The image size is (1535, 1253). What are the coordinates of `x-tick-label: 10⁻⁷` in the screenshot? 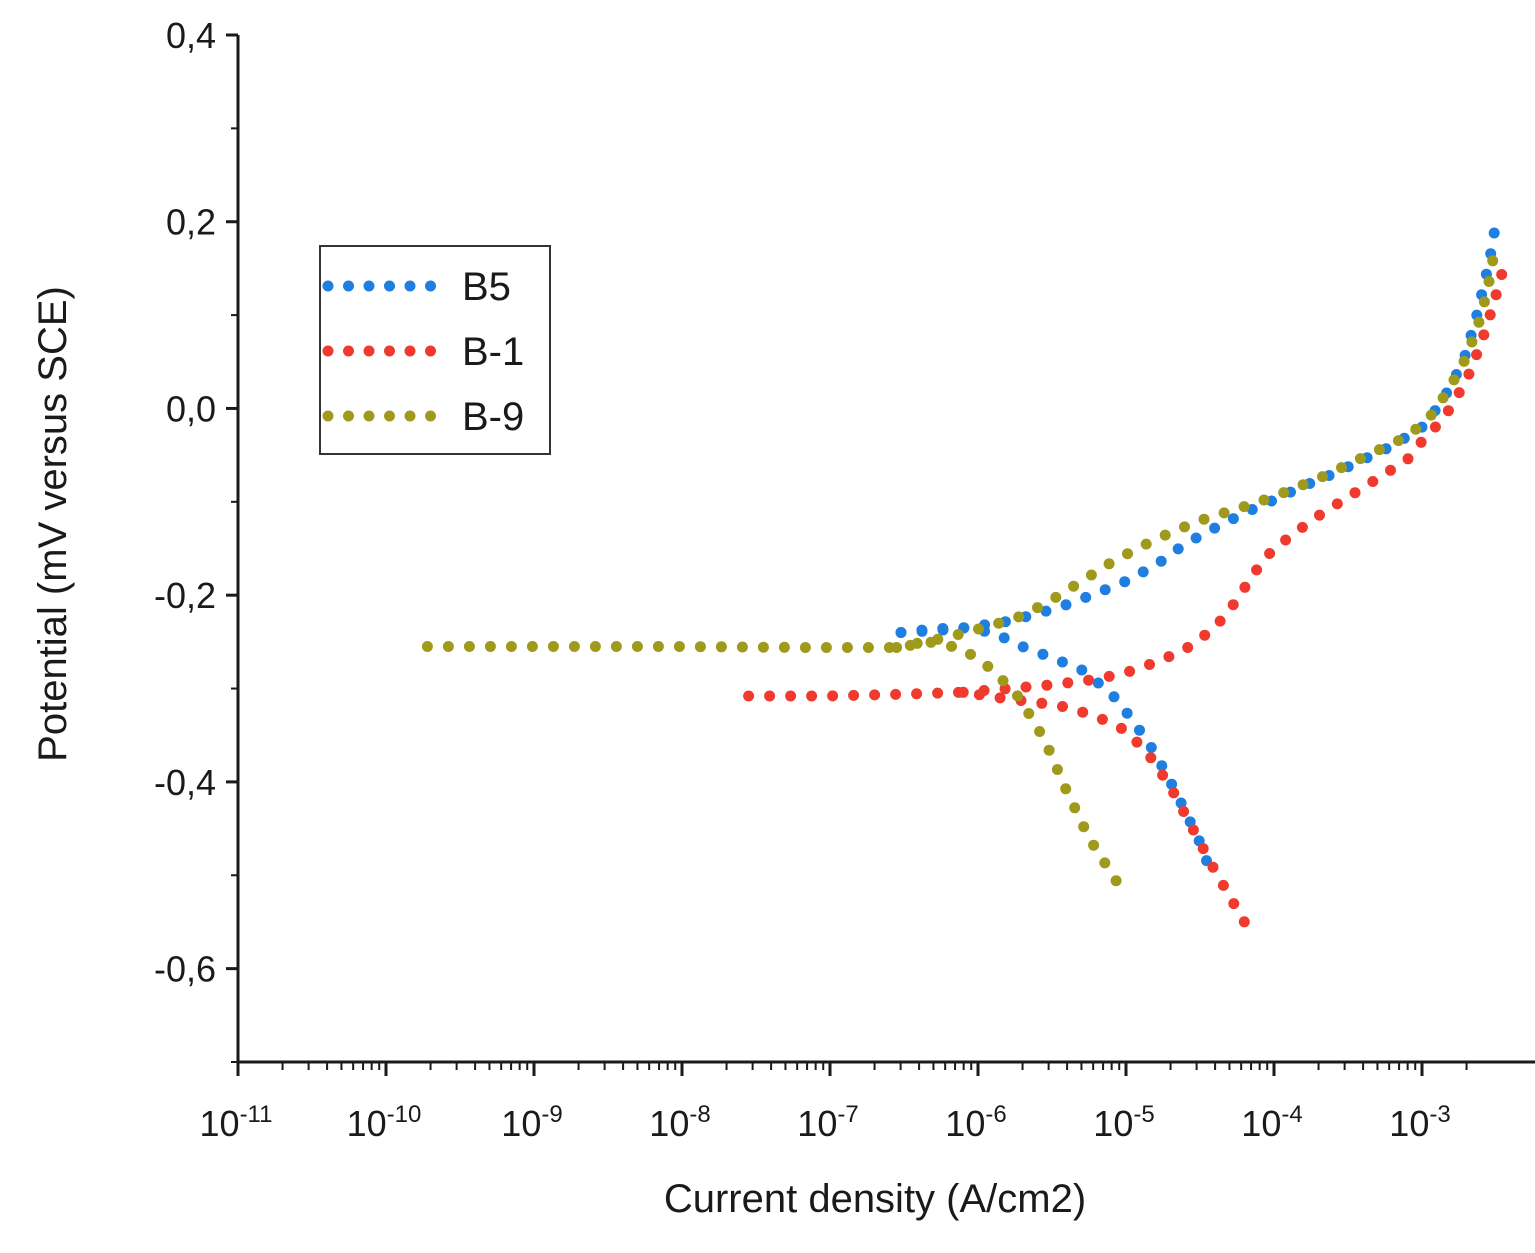 It's located at (827, 1122).